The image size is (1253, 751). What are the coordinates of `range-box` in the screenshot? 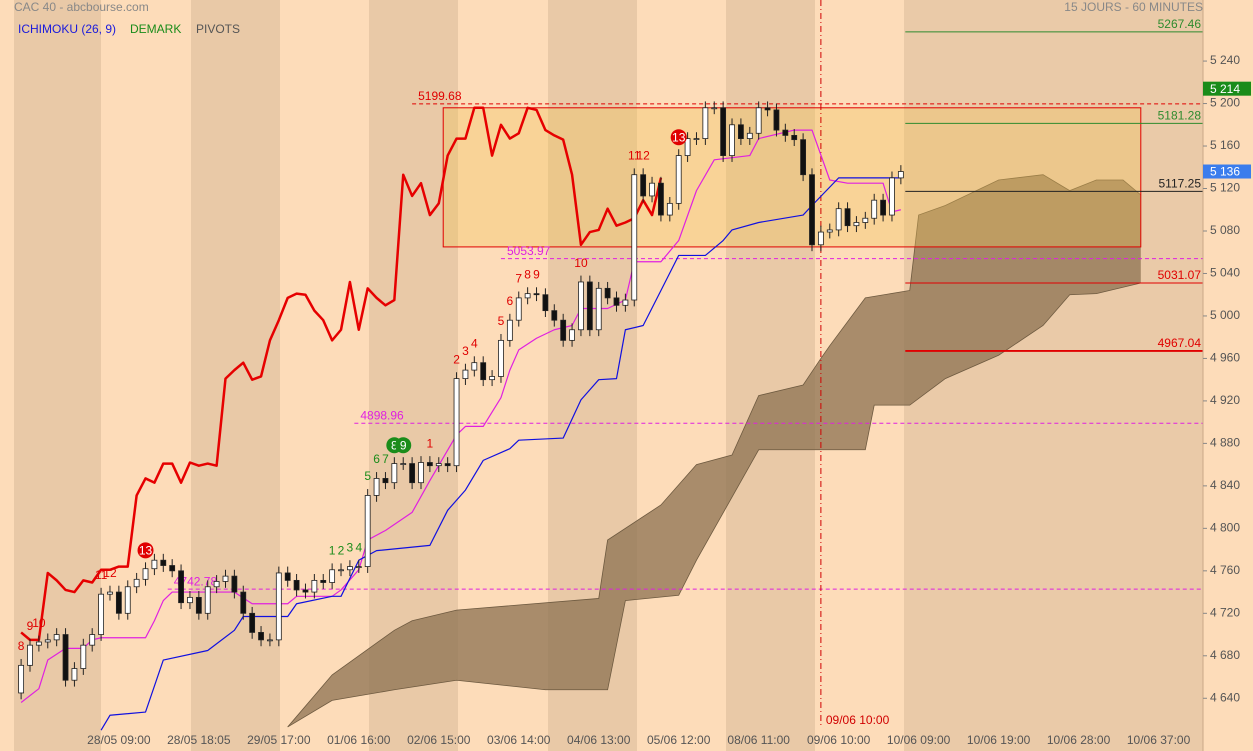 It's located at (792, 177).